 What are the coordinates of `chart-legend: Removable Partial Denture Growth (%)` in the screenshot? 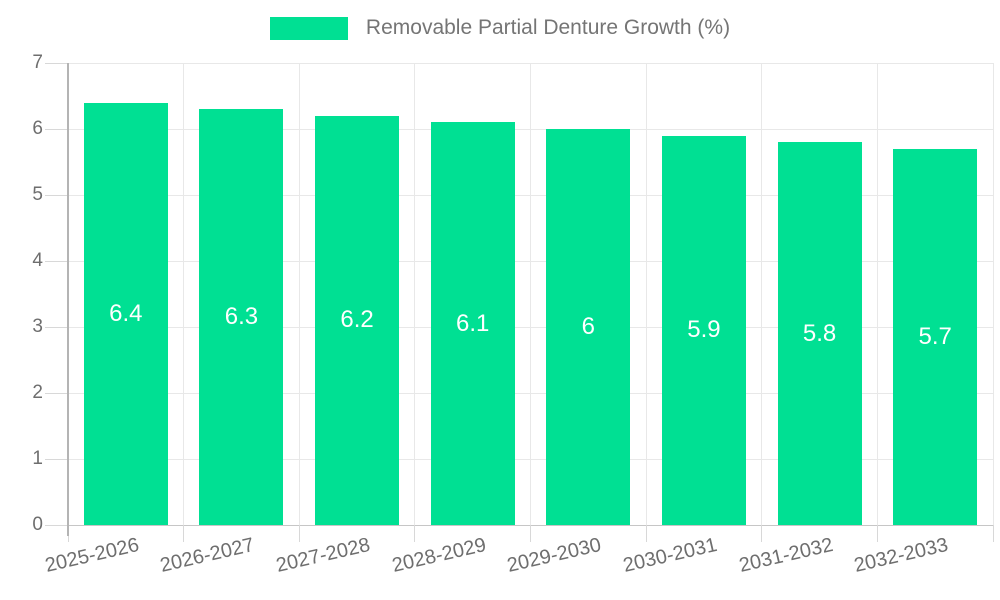 It's located at (500, 28).